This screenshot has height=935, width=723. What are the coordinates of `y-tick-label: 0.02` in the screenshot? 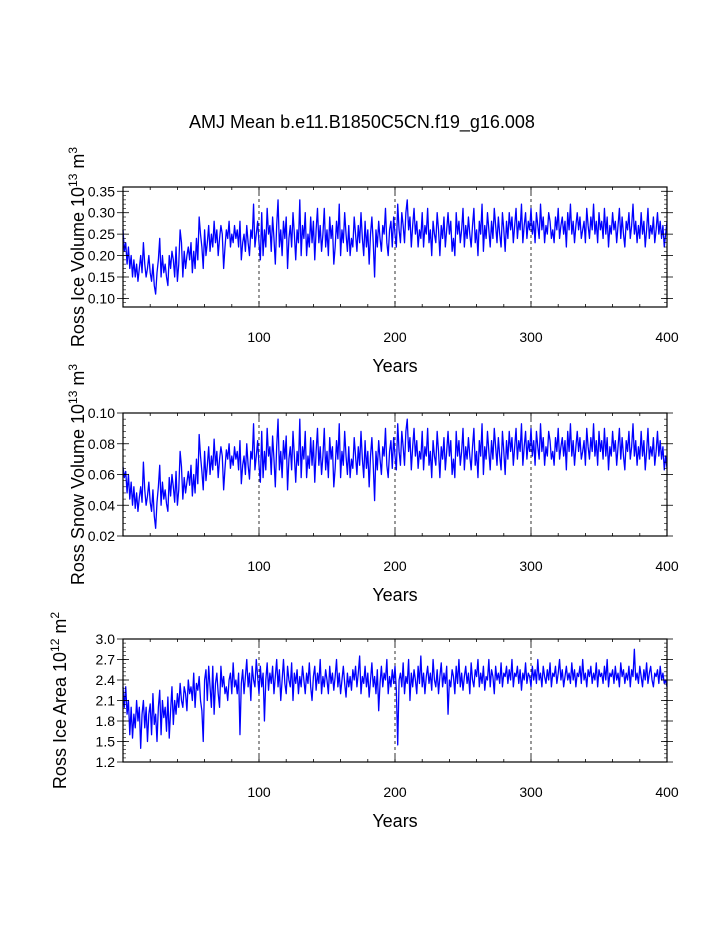 It's located at (101, 536).